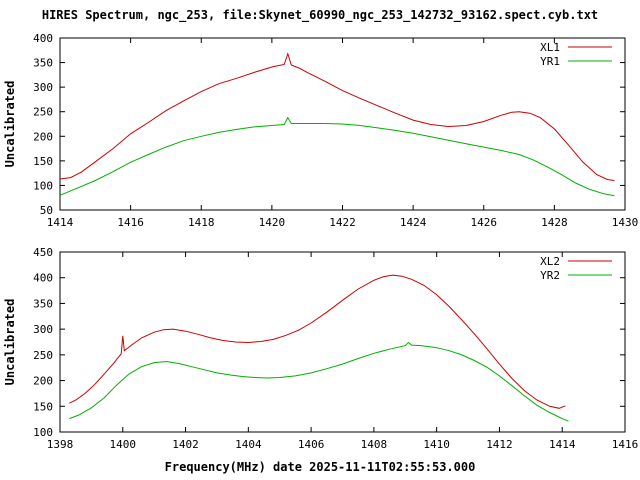 The width and height of the screenshot is (640, 480). What do you see at coordinates (272, 222) in the screenshot?
I see `x-tick-label: 1420` at bounding box center [272, 222].